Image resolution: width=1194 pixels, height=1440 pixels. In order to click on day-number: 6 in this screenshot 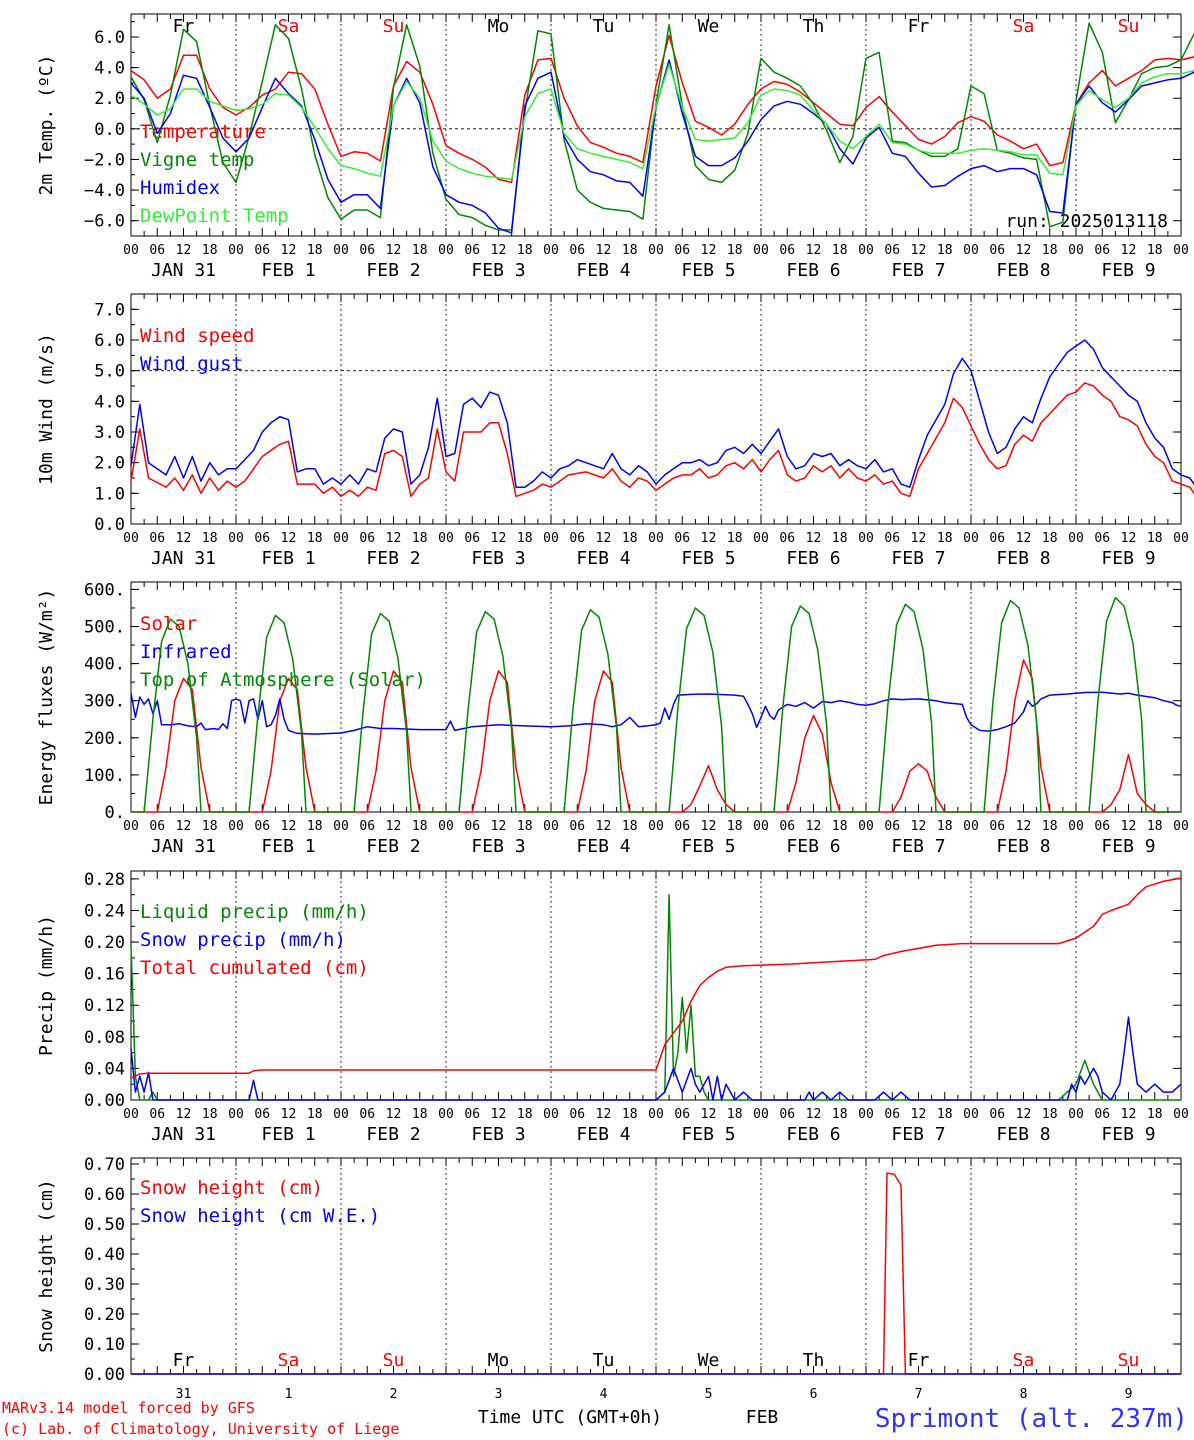, I will do `click(814, 1394)`.